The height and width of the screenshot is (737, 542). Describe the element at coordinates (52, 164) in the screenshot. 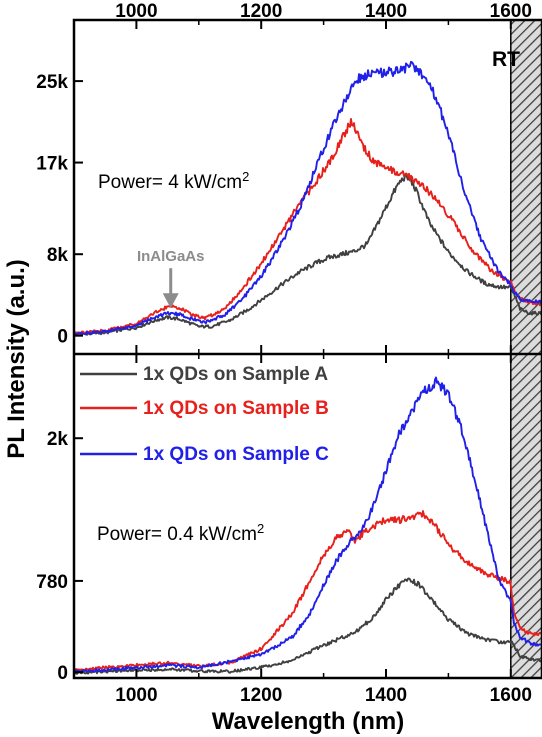

I see `top-y-tick-label: 17k` at that location.